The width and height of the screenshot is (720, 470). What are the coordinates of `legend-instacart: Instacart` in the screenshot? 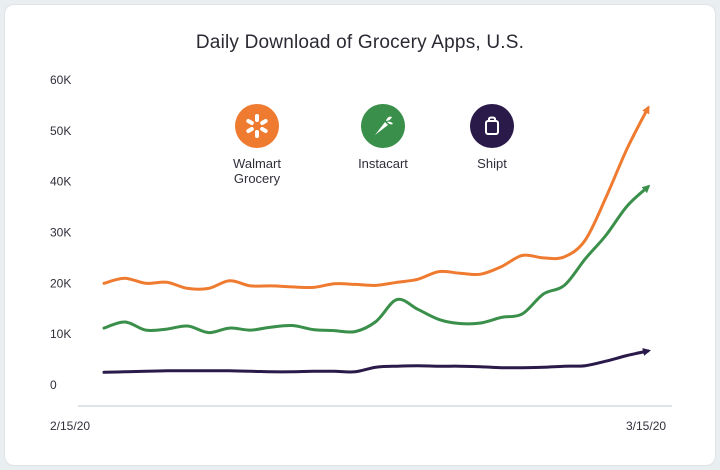 It's located at (383, 137).